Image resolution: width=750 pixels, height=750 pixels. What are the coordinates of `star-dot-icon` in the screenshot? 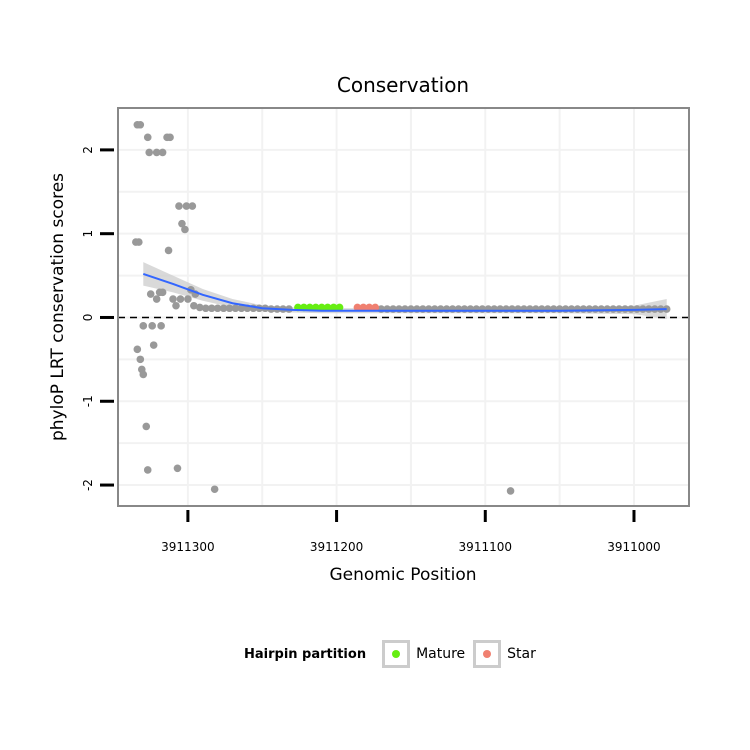 It's located at (487, 654).